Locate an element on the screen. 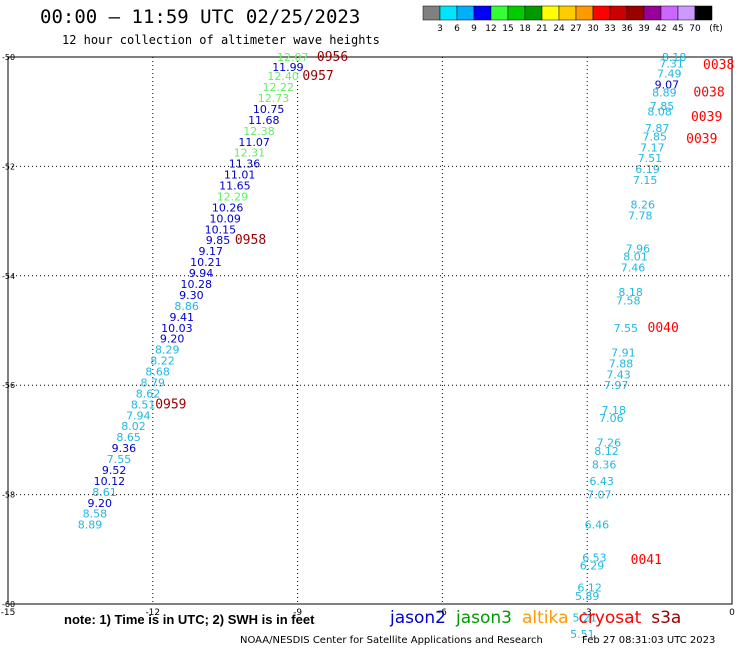 The width and height of the screenshot is (740, 650). colorbar-label: 6 is located at coordinates (457, 29).